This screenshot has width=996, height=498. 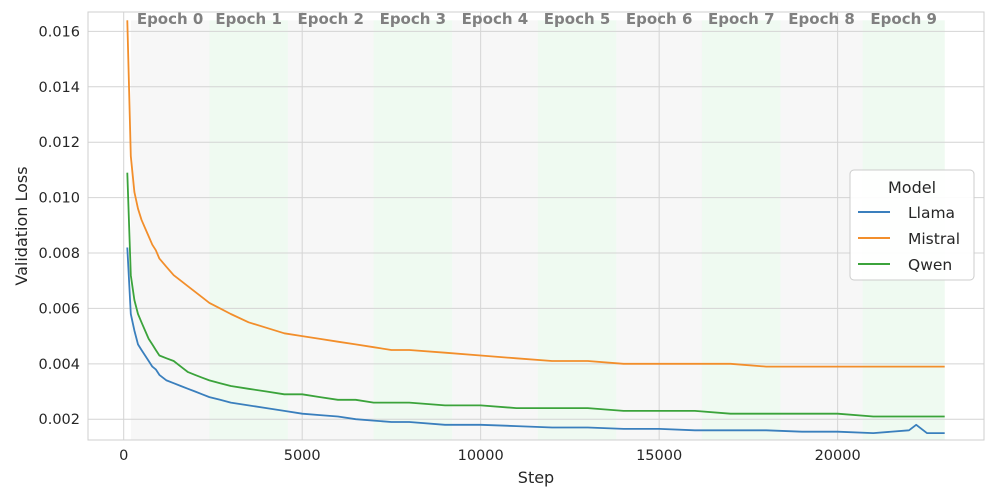 I want to click on x-tick-label: 20000, so click(x=838, y=456).